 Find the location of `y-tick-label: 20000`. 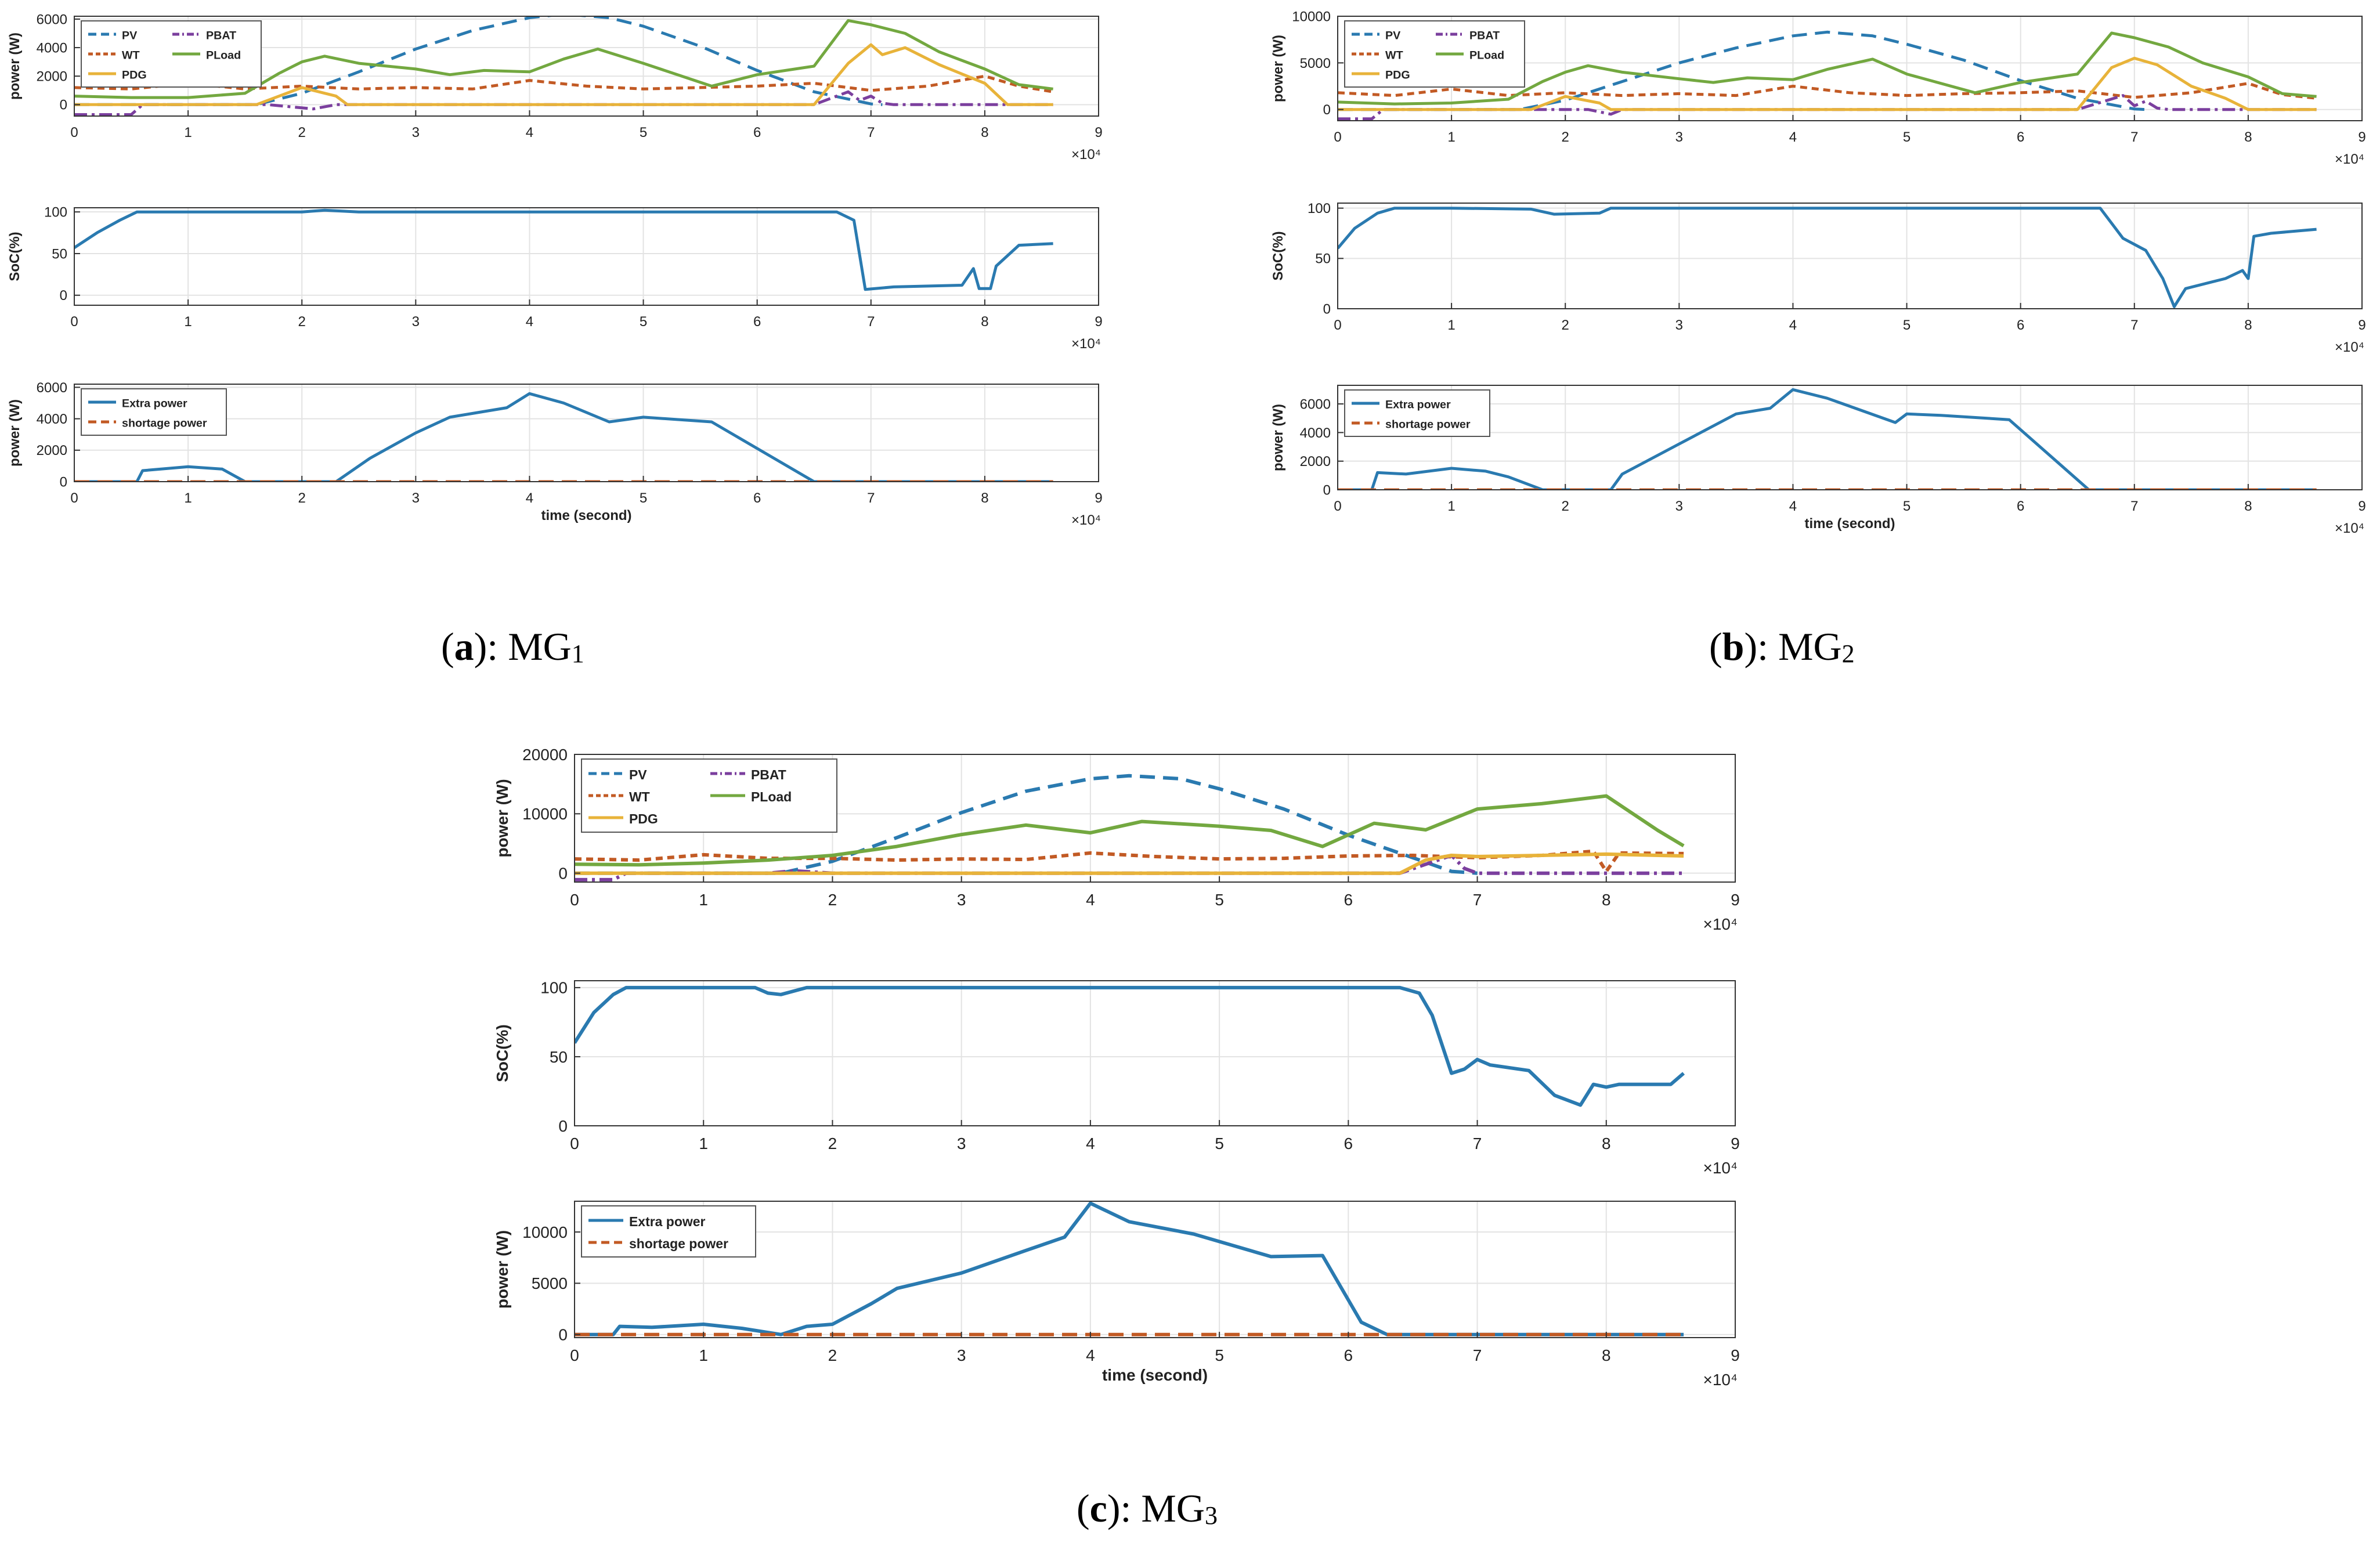

y-tick-label: 20000 is located at coordinates (545, 755).